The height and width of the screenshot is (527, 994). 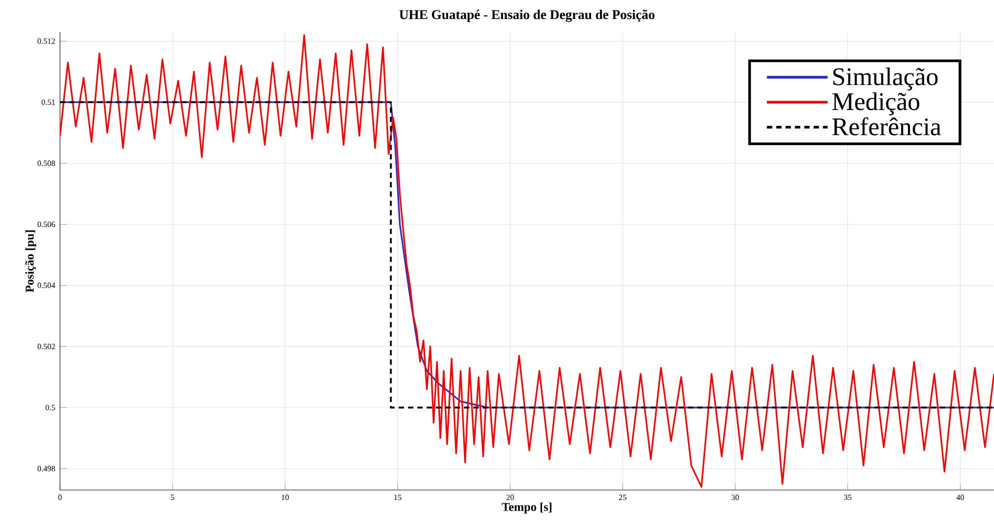 I want to click on legend-label: Referência, so click(x=886, y=126).